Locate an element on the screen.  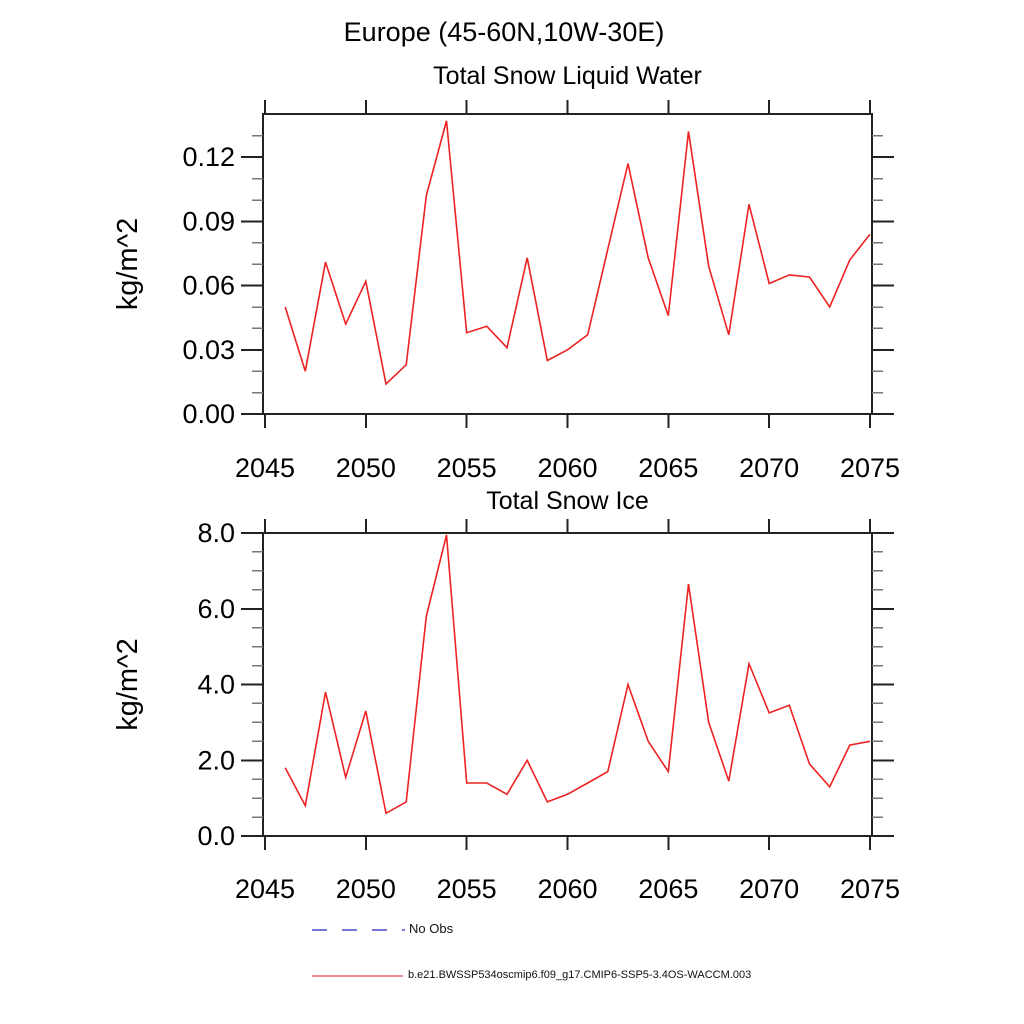
no-obs-line-swatch is located at coordinates (358, 930).